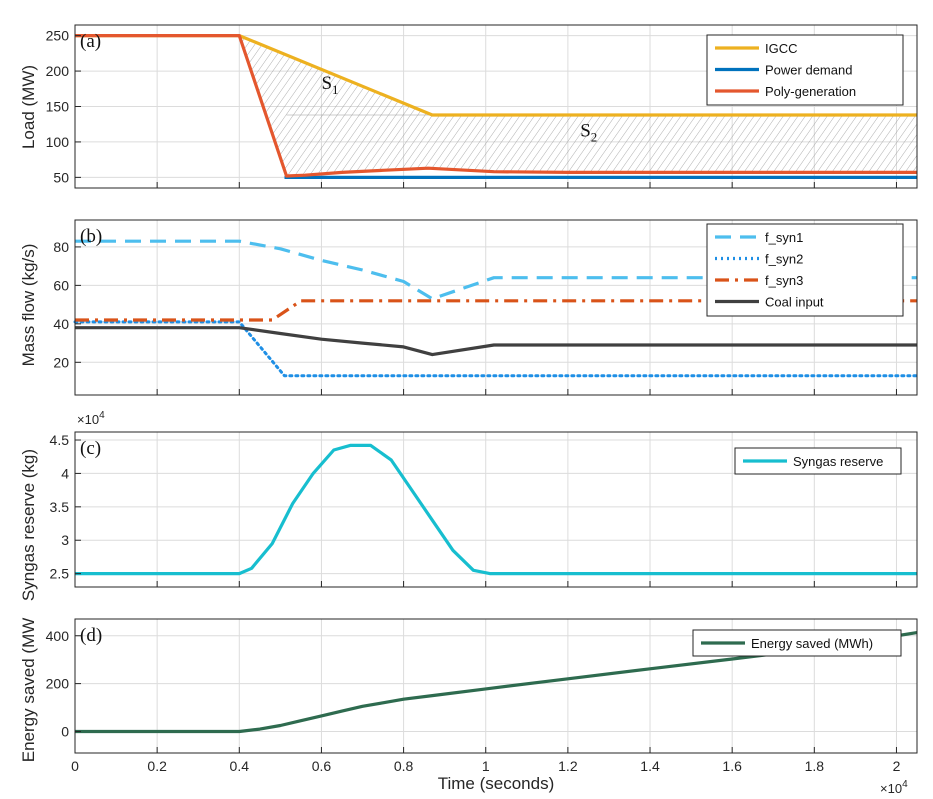 The image size is (933, 799). Describe the element at coordinates (594, 136) in the screenshot. I see `region-annotation-subscript: 2` at that location.